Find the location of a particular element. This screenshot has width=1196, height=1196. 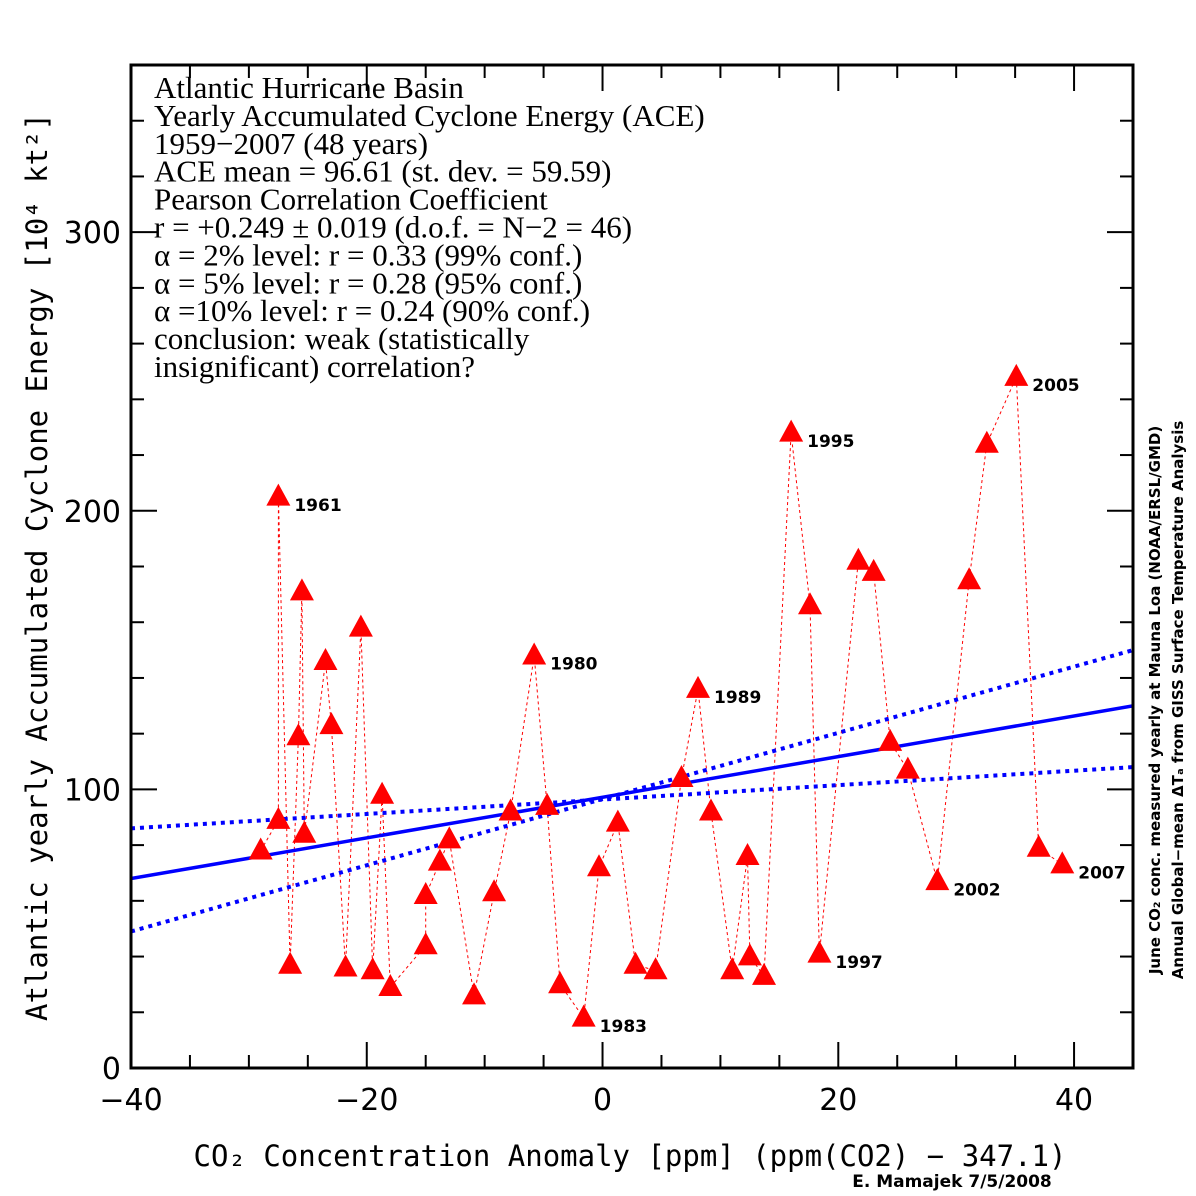

annotation-line: conclusion: weak (statistically is located at coordinates (342, 338).